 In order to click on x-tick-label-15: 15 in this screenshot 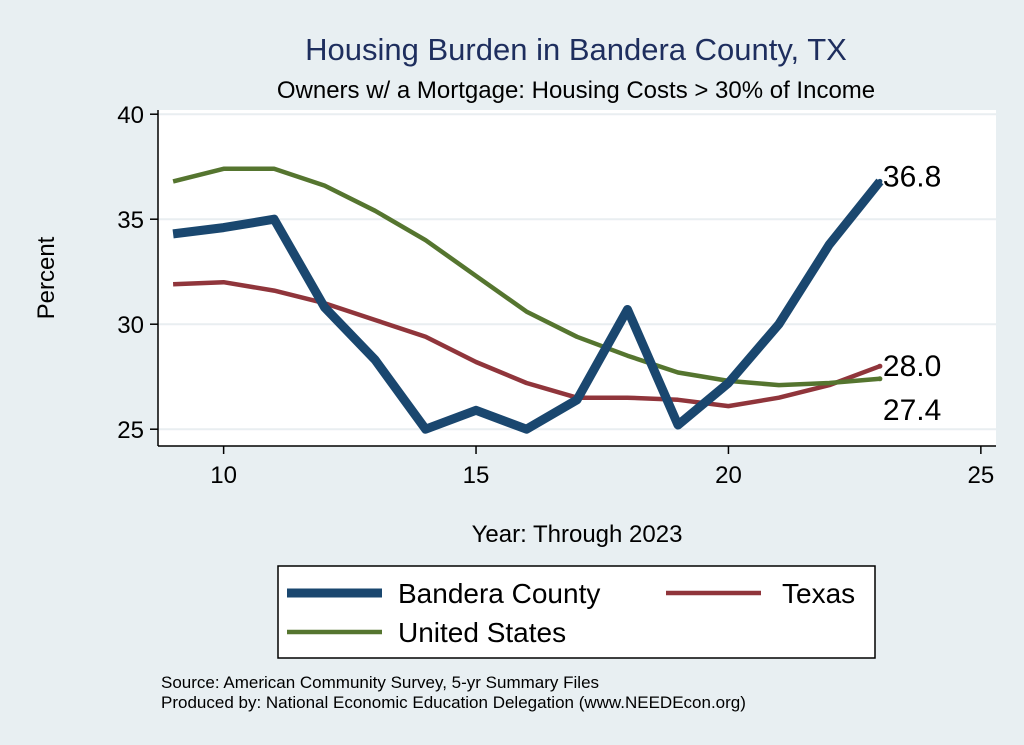, I will do `click(476, 475)`.